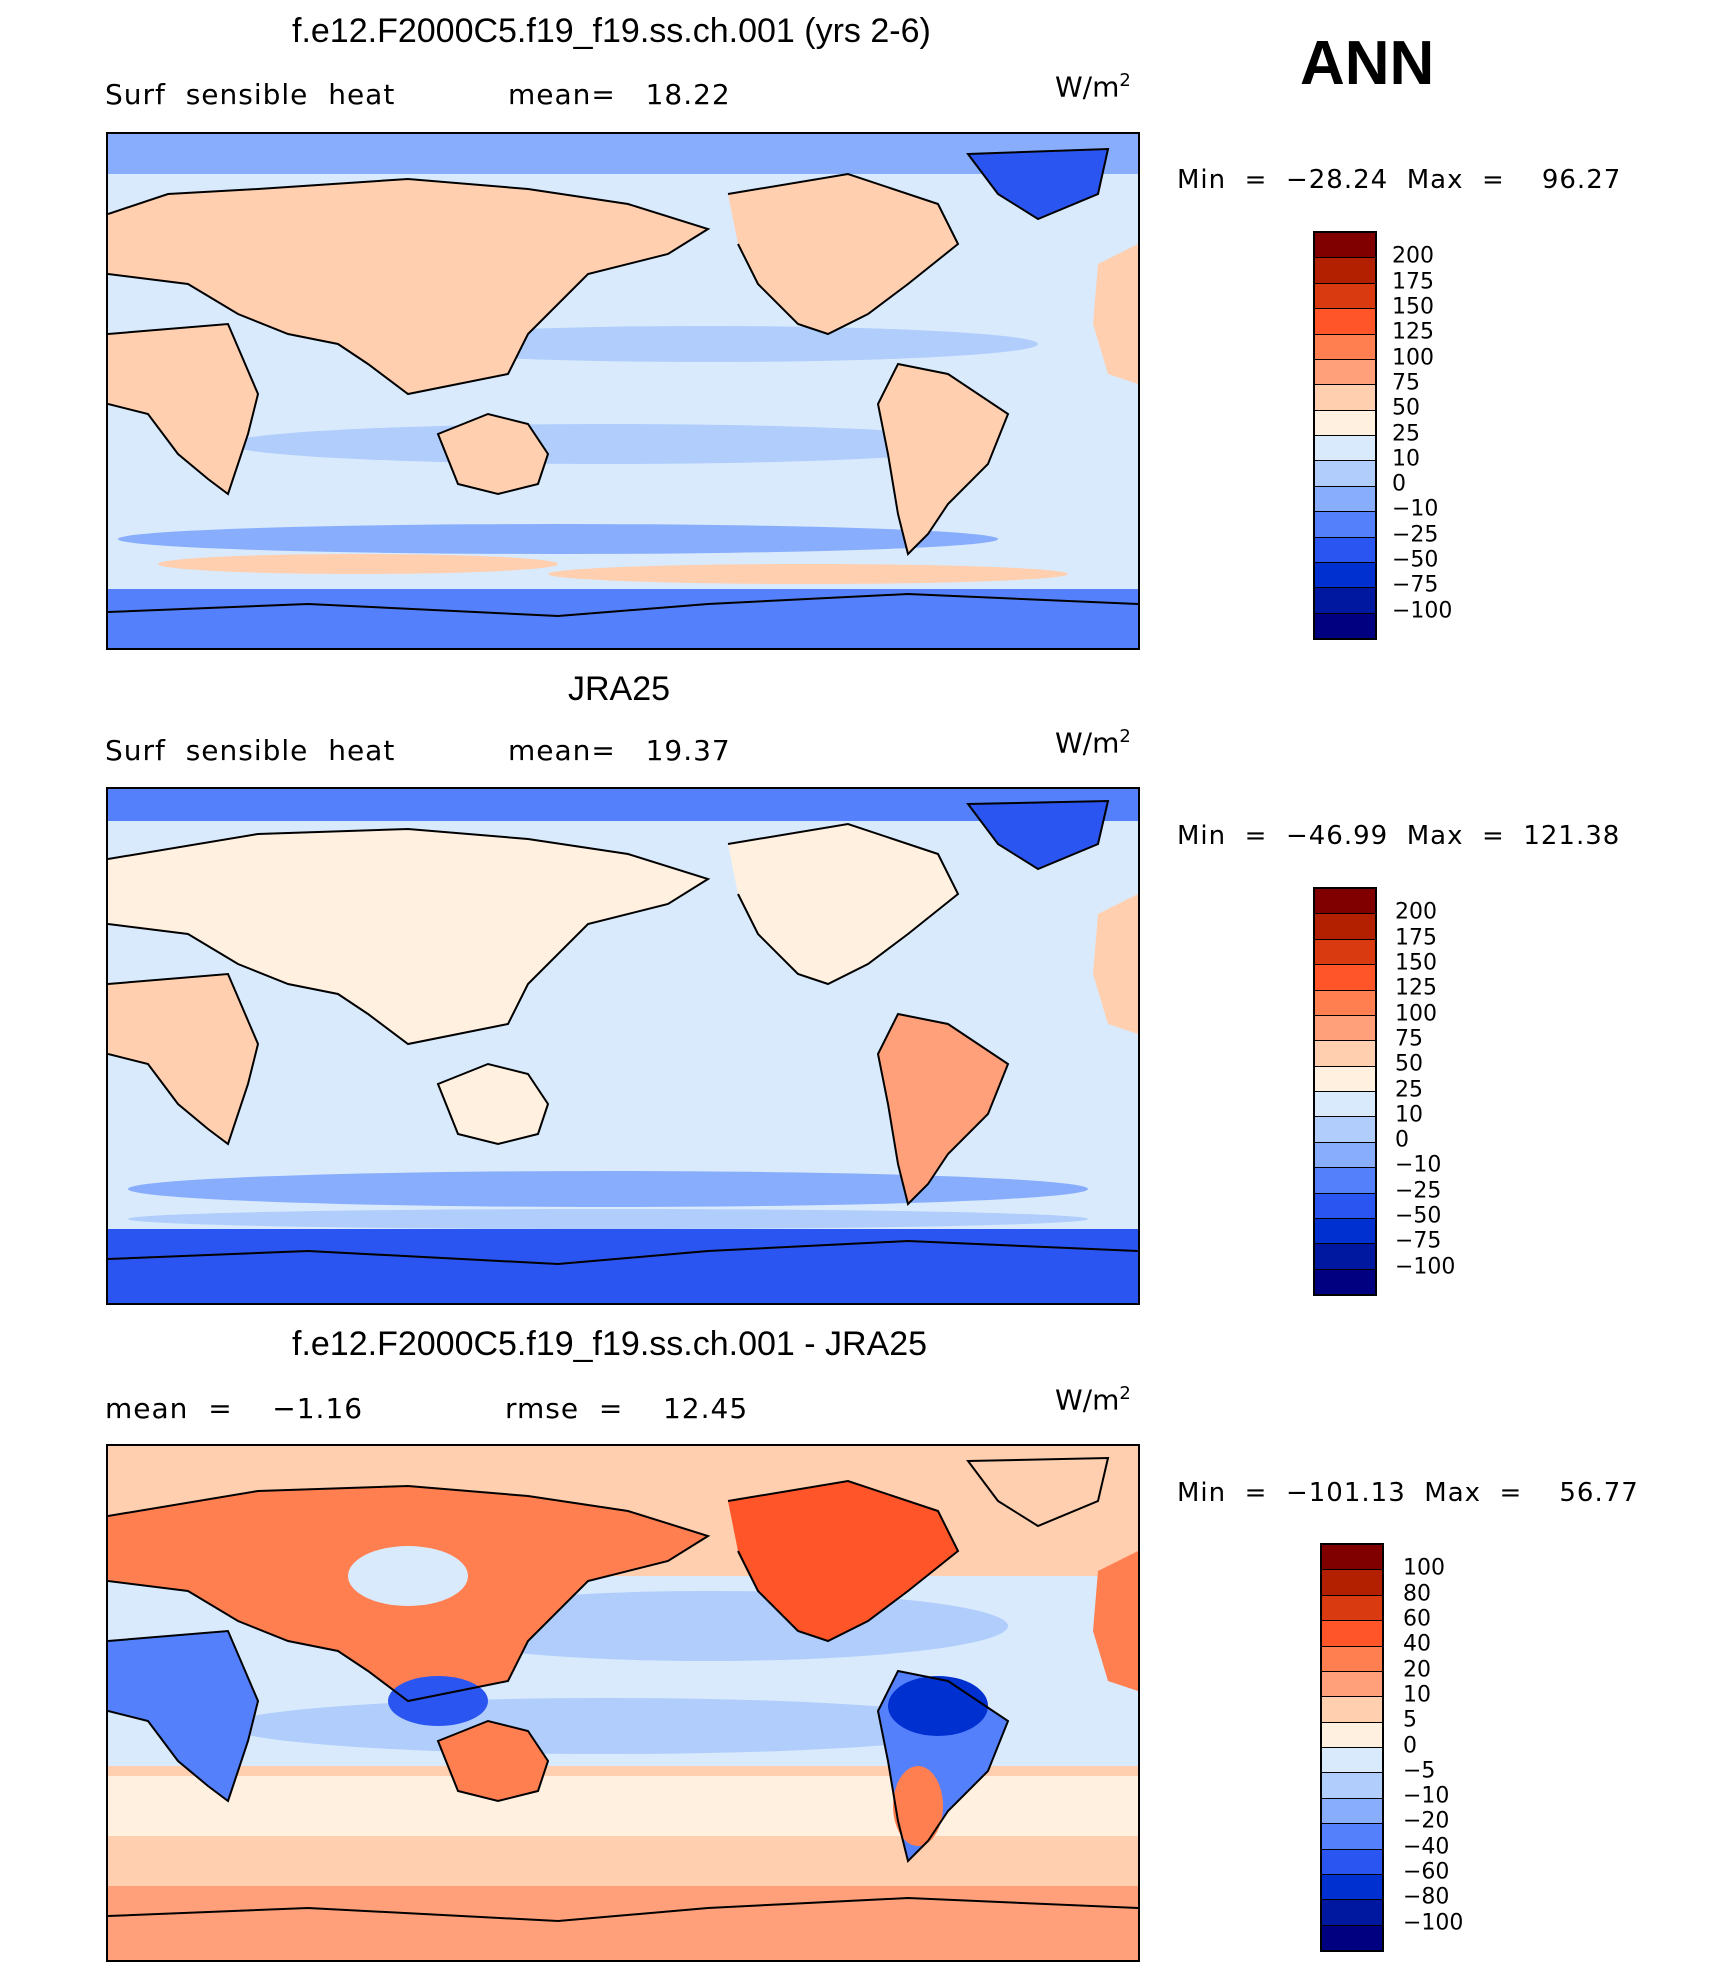 The width and height of the screenshot is (1710, 1969). Describe the element at coordinates (1426, 1872) in the screenshot. I see `colorbar-tick: −60` at that location.